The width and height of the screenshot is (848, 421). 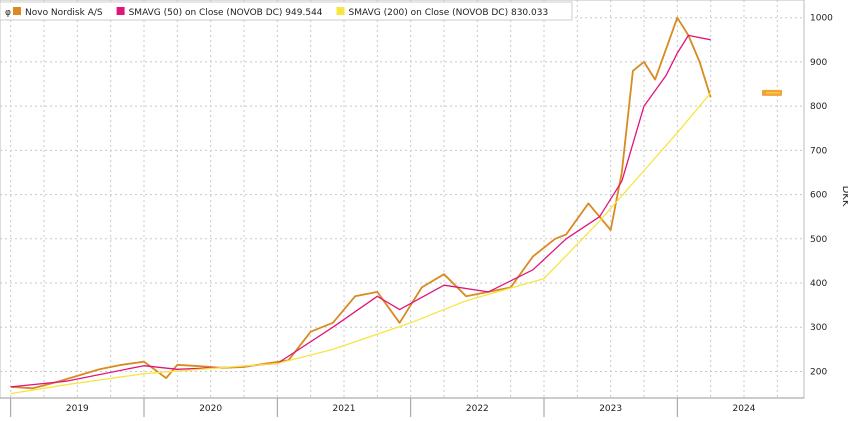 What do you see at coordinates (226, 13) in the screenshot?
I see `legend-label-1: SMAVG (50) on Close (NOVOB DC) 949.544` at bounding box center [226, 13].